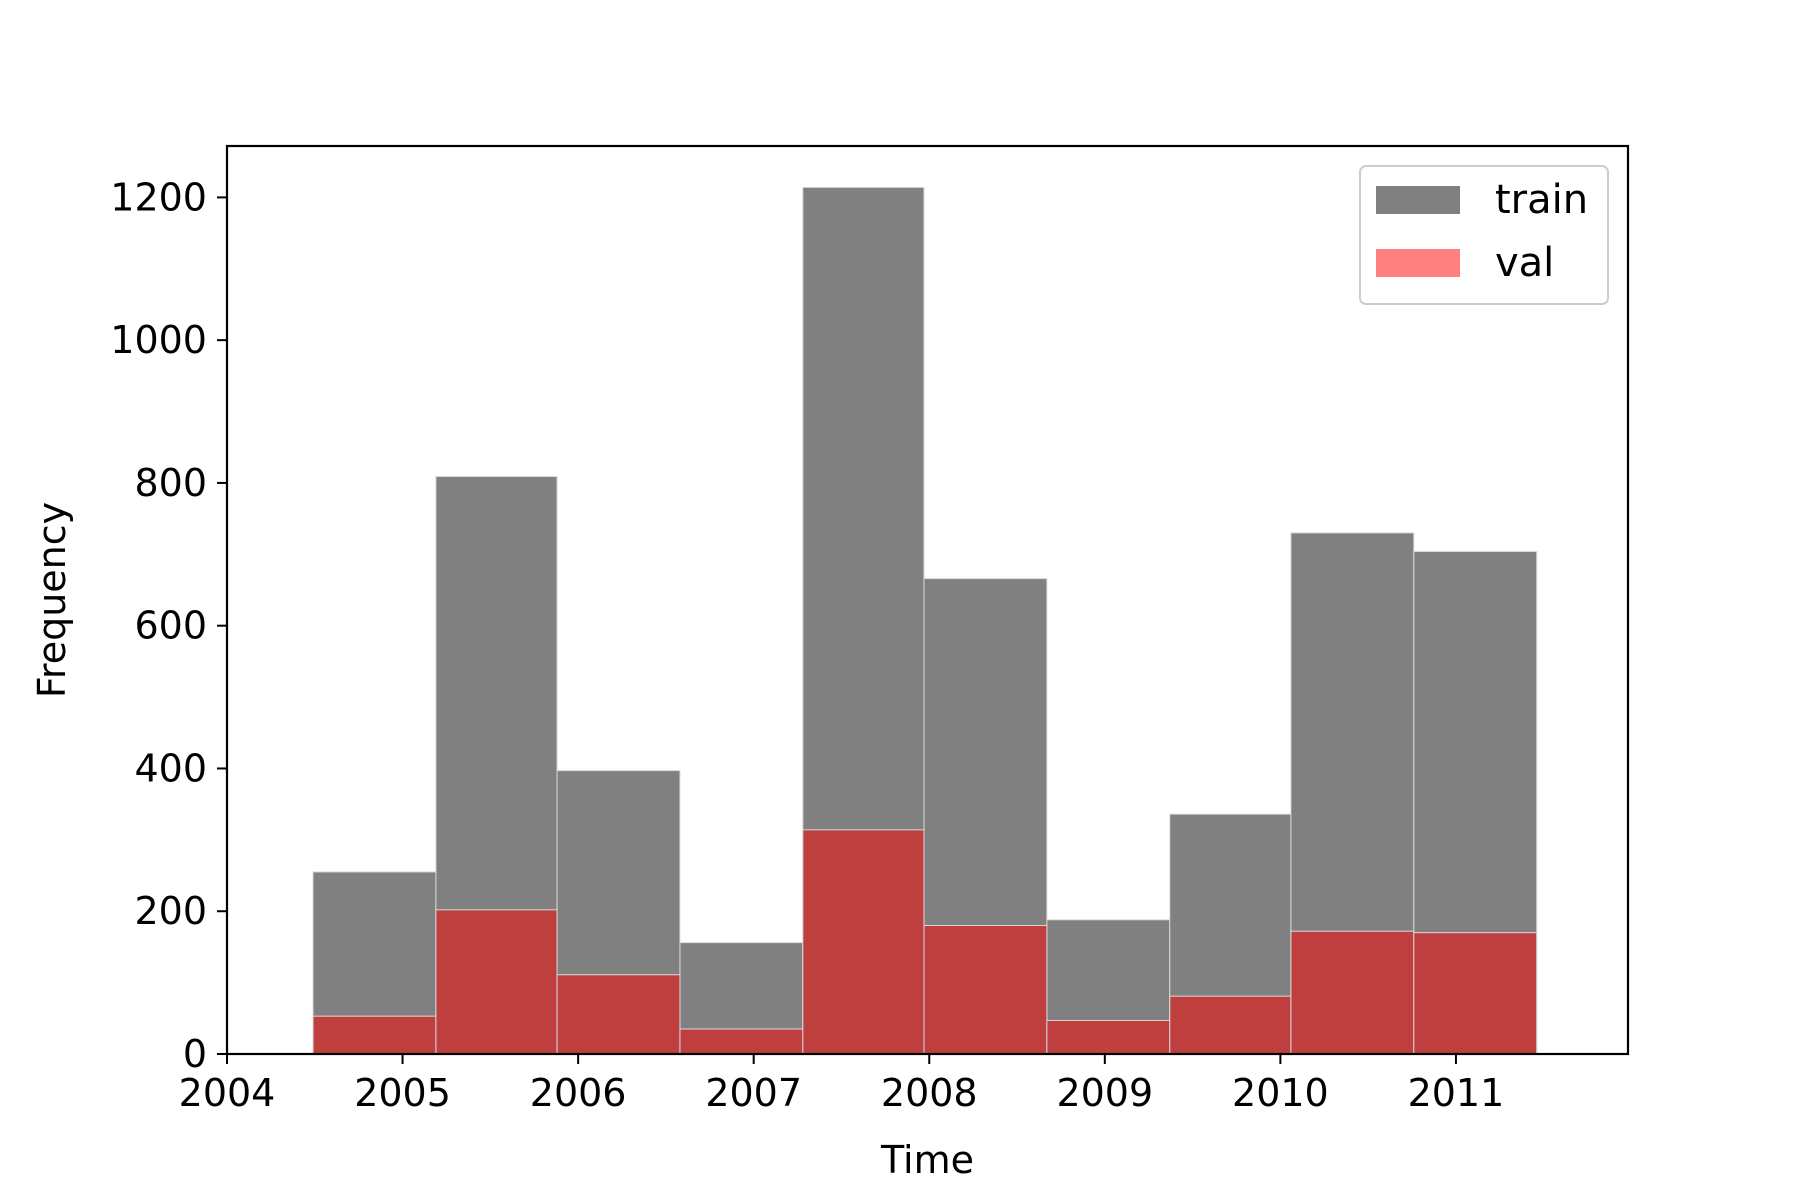 The width and height of the screenshot is (1800, 1200). I want to click on x-tick-label-2010: 2010, so click(1280, 1093).